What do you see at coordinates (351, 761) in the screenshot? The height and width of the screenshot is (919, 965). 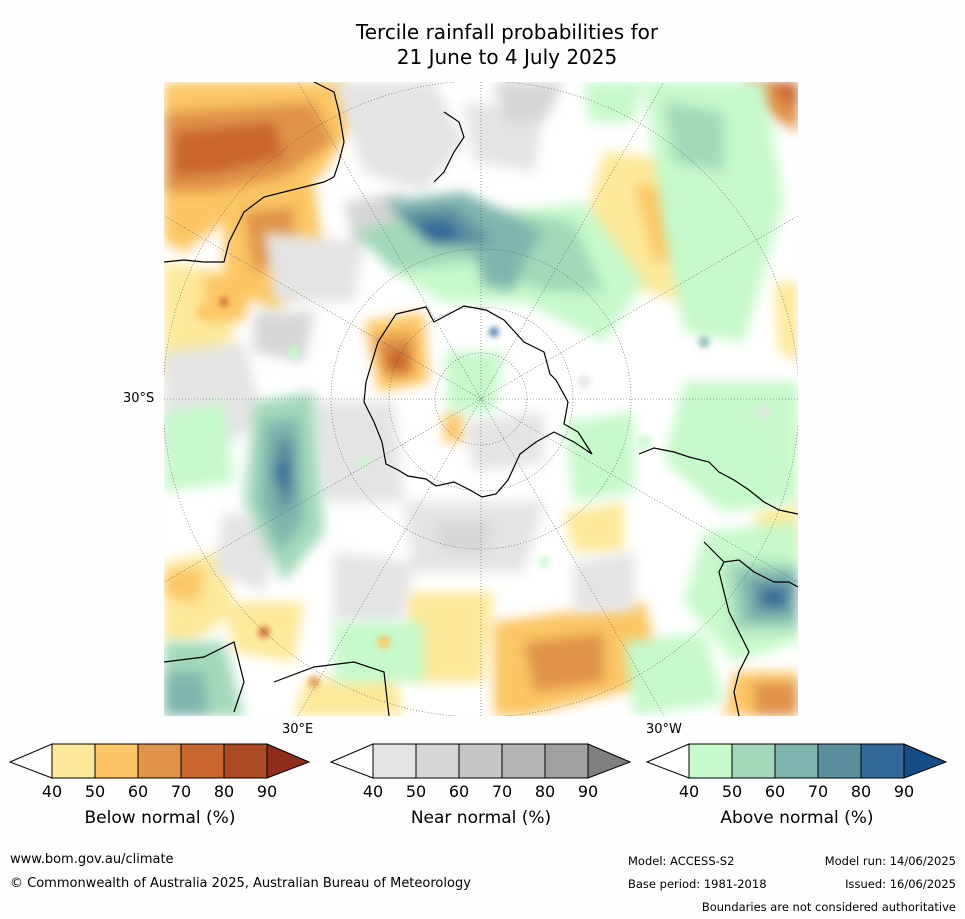 I see `cbar2-min-triangle` at bounding box center [351, 761].